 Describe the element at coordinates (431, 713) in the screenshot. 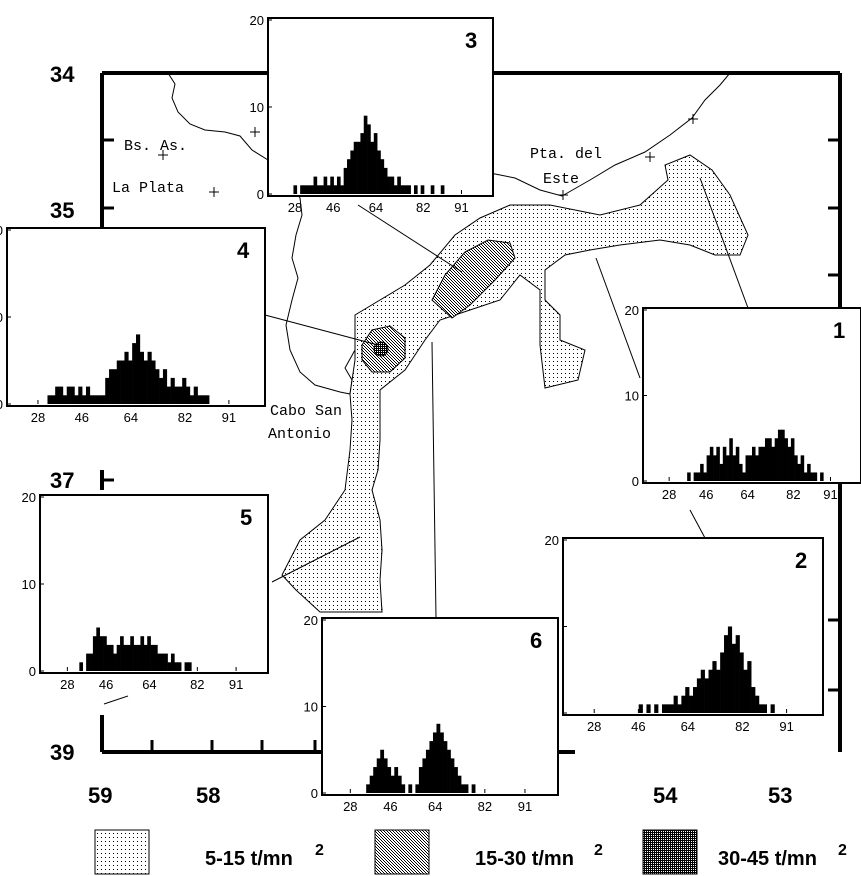

I see `histogram-6: 6 0 10 20 28 46 64 82 91` at that location.